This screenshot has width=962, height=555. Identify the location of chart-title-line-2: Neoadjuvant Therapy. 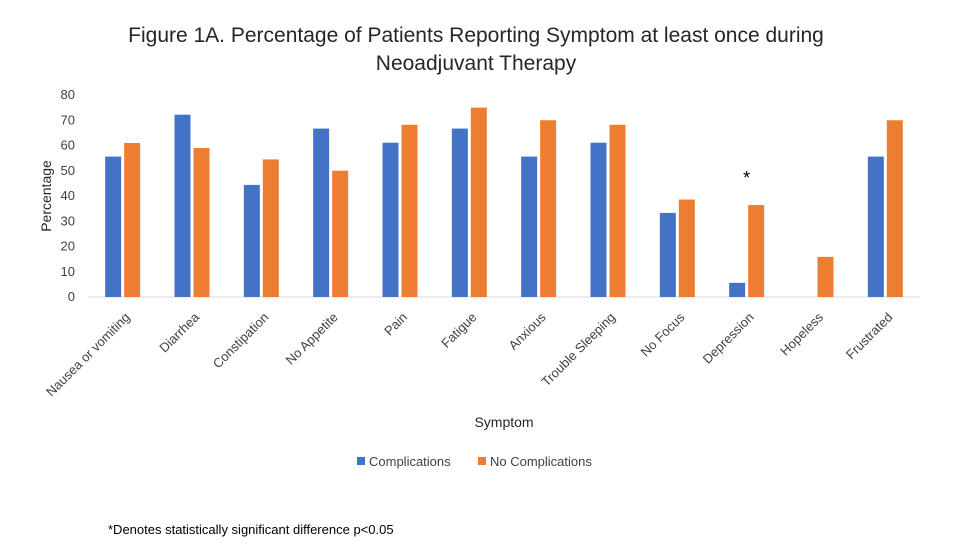
(476, 63).